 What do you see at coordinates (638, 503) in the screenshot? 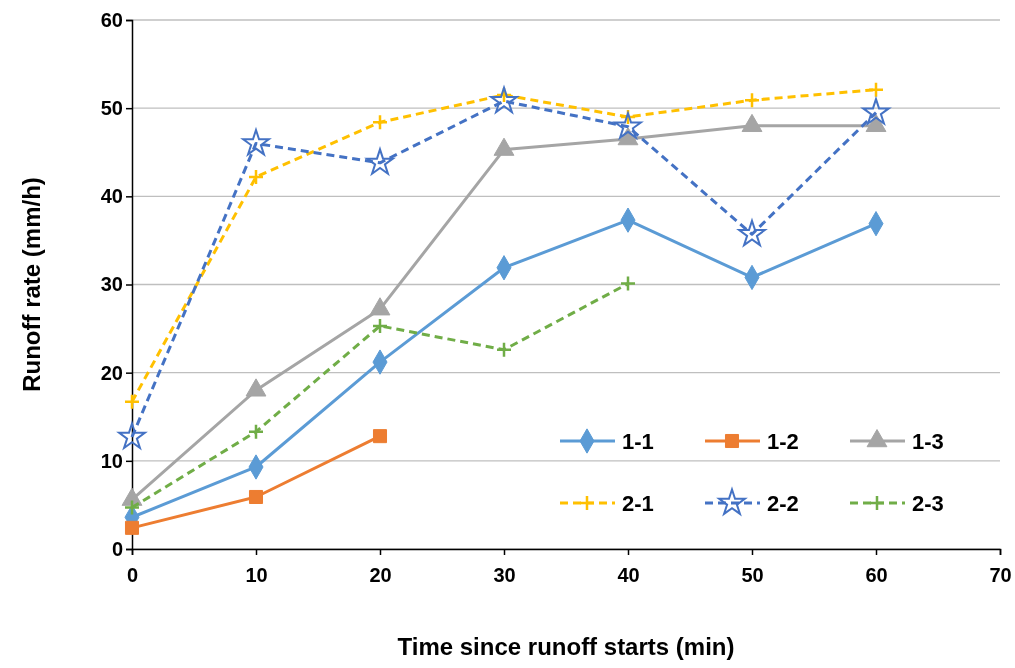
I see `legend-label: 2-1` at bounding box center [638, 503].